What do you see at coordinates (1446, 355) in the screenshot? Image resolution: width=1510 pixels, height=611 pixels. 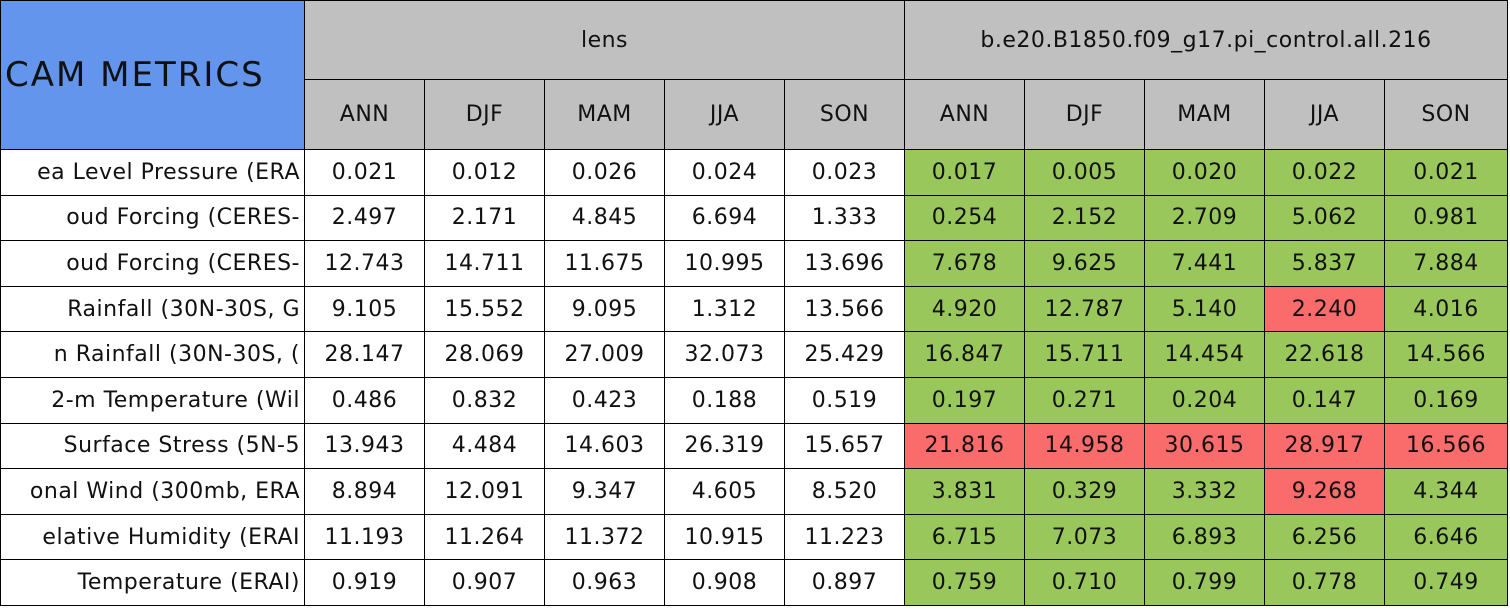 I see `value-cell: 14.566` at bounding box center [1446, 355].